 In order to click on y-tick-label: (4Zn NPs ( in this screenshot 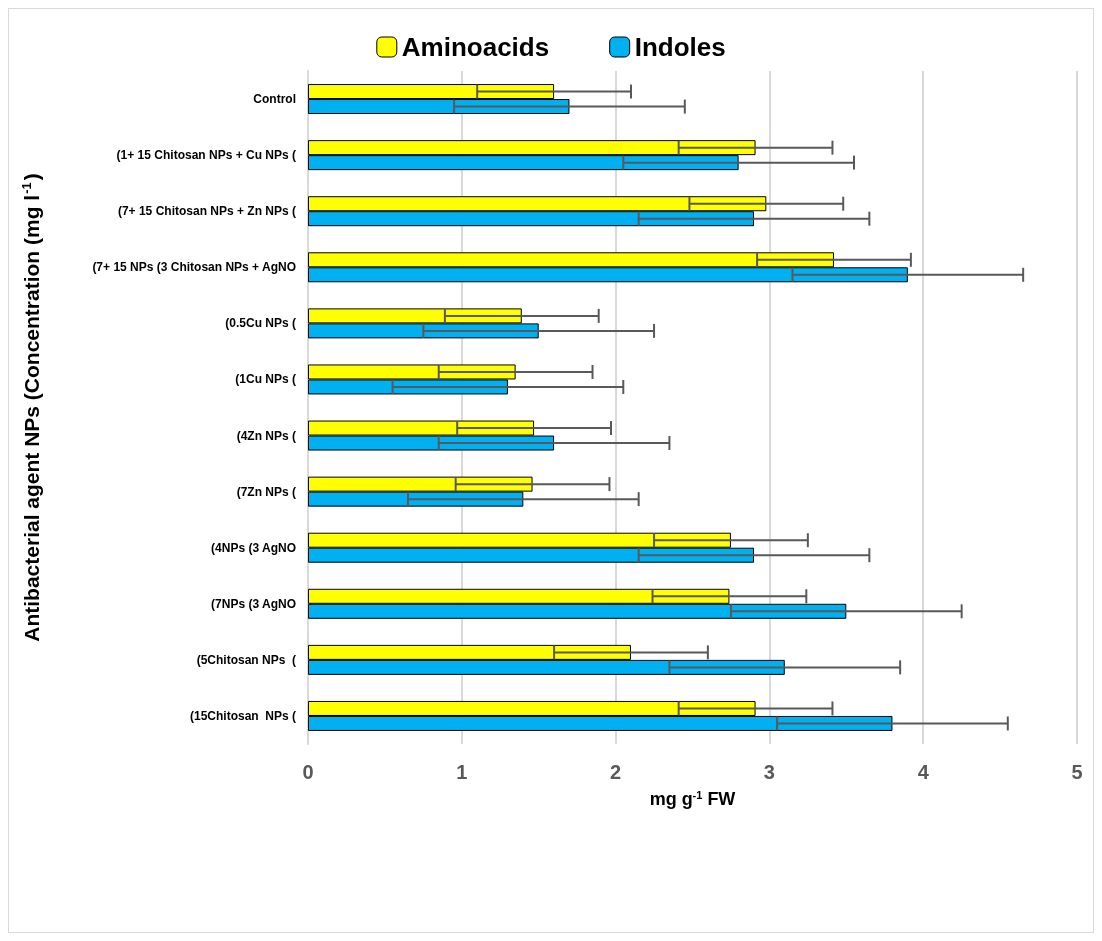, I will do `click(266, 435)`.